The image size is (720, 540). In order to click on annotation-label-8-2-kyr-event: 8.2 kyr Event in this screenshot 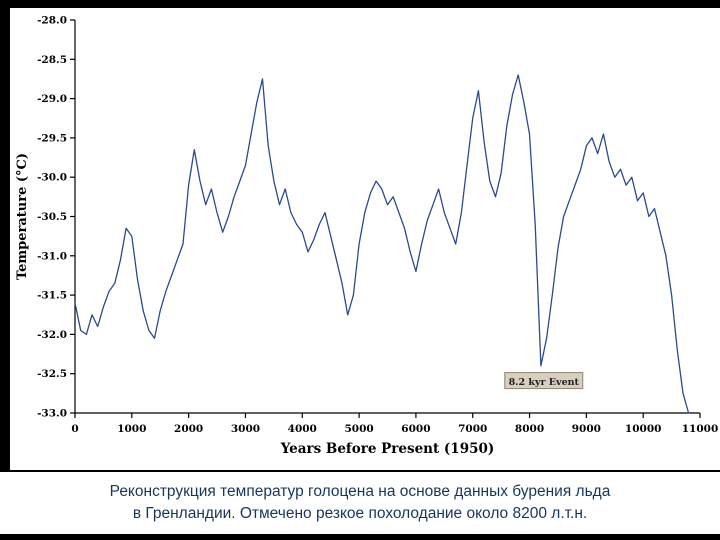, I will do `click(544, 382)`.